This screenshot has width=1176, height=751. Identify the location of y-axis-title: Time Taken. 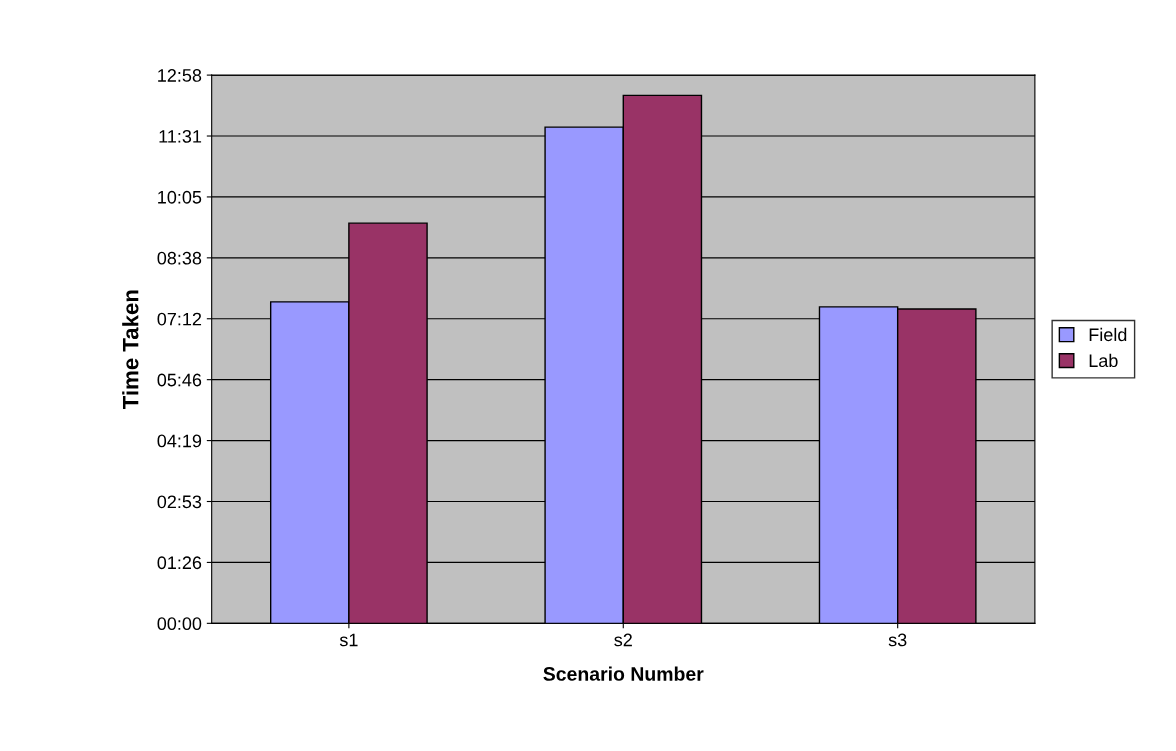
(130, 350).